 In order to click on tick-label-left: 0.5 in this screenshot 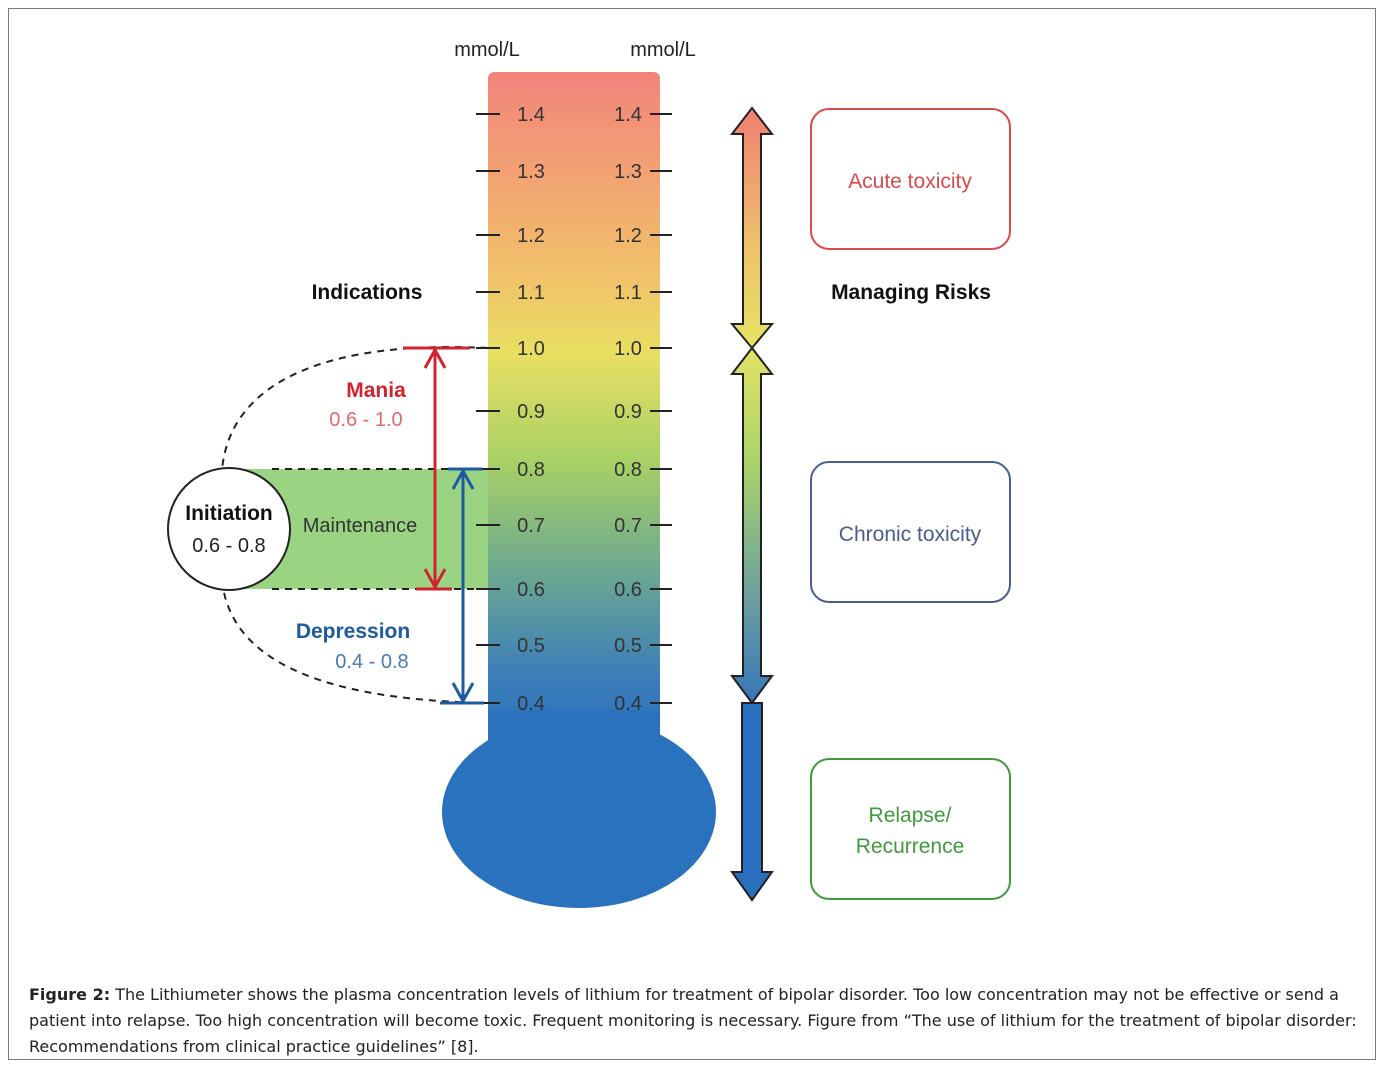, I will do `click(531, 646)`.